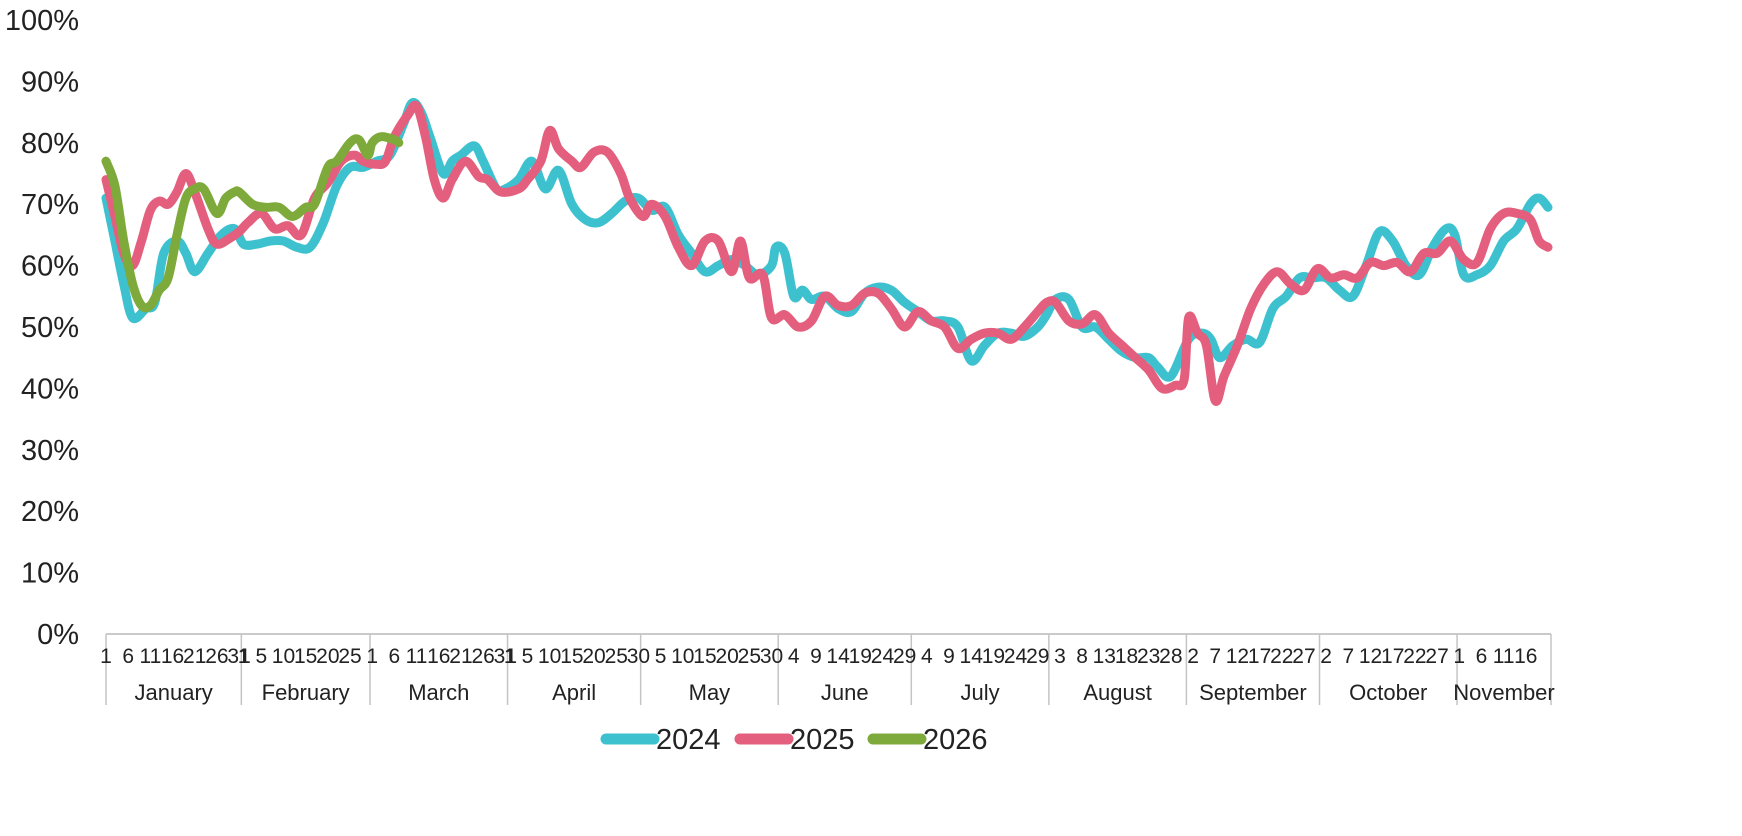  Describe the element at coordinates (50, 144) in the screenshot. I see `y-tick-label: 80%` at that location.